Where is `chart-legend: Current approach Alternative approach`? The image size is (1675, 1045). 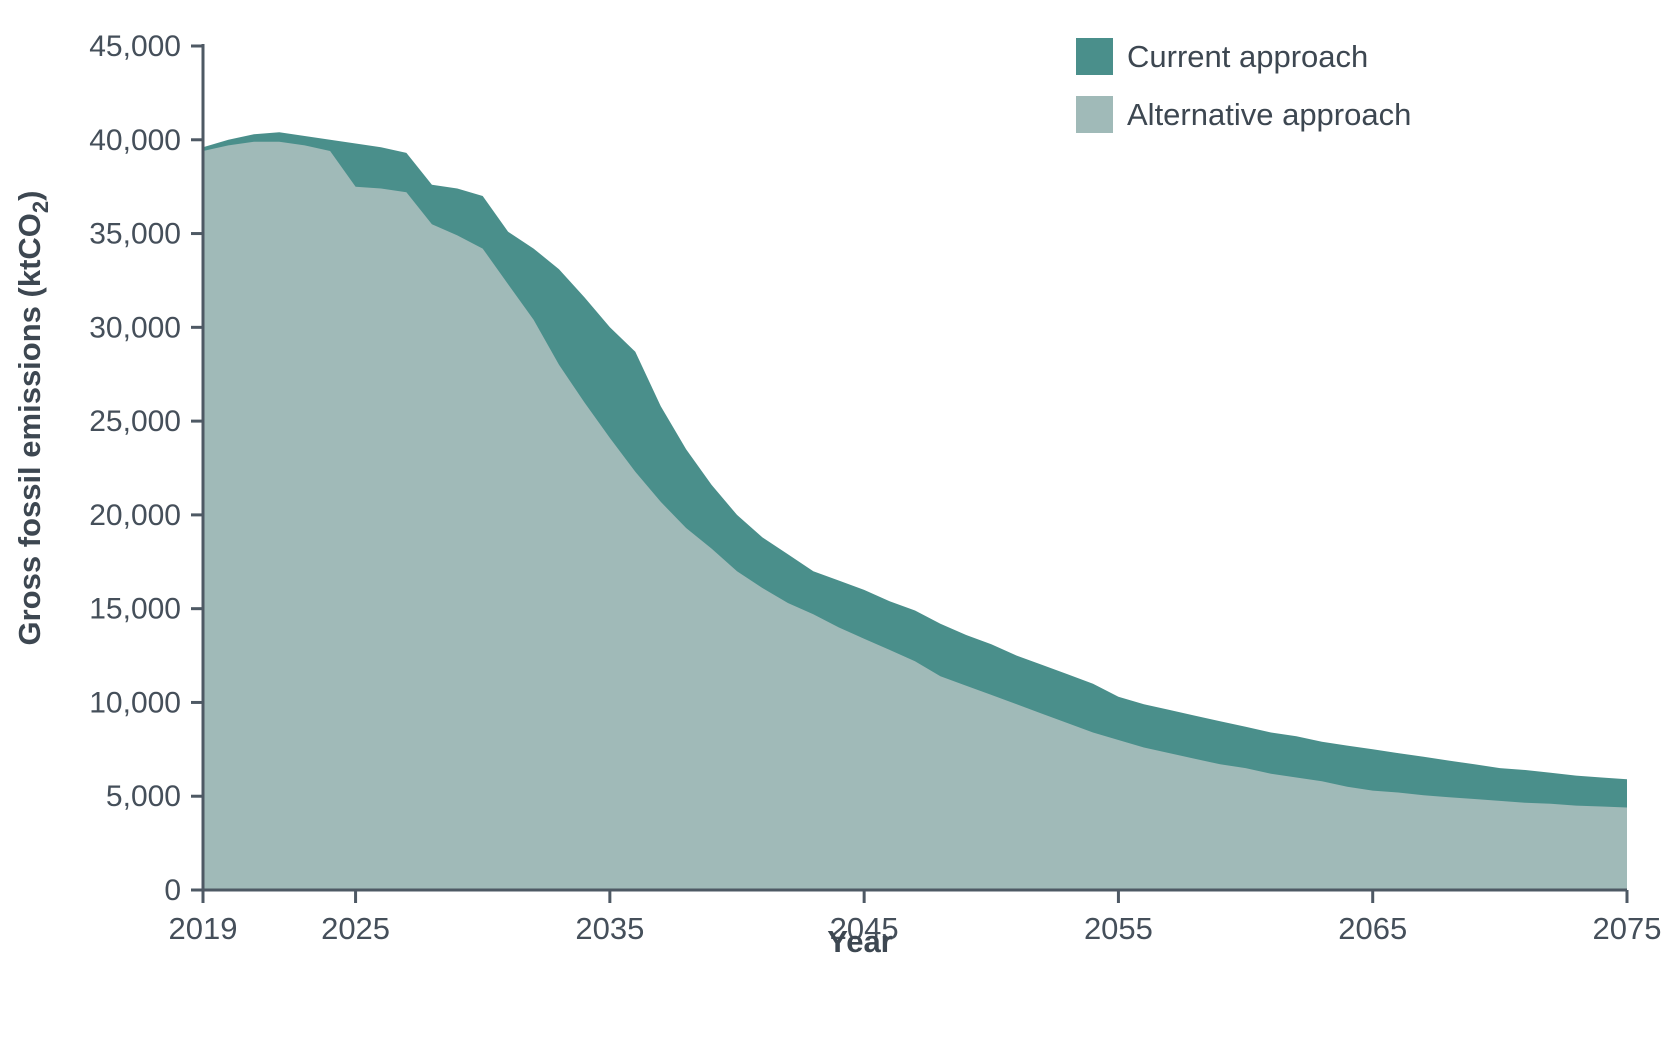 chart-legend: Current approach Alternative approach is located at coordinates (1243, 96).